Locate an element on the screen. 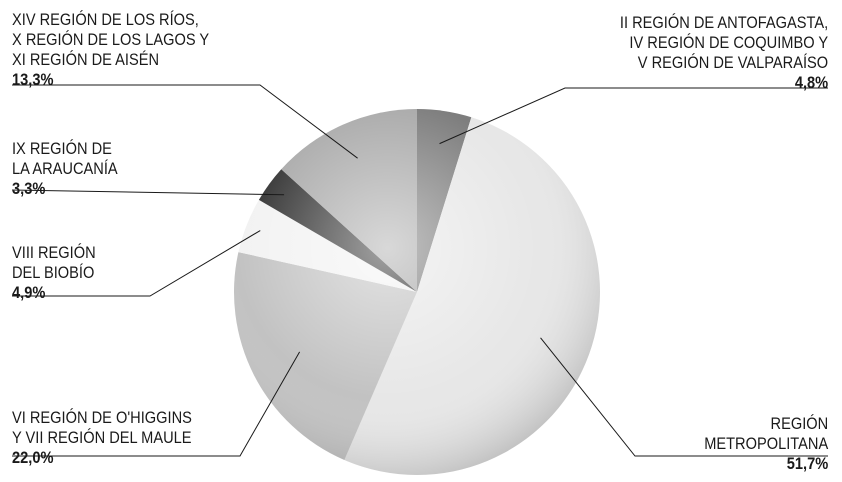 Image resolution: width=842 pixels, height=482 pixels. label-ohiggins-line-2: Y VII REGIÓN DEL MAULE is located at coordinates (102, 437).